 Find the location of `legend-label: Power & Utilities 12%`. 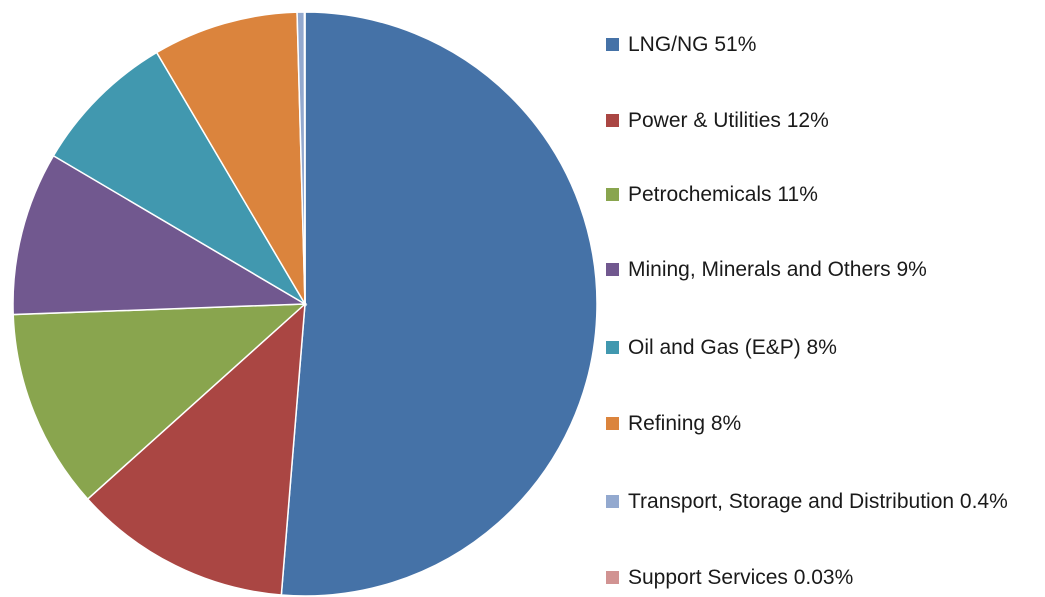

legend-label: Power & Utilities 12% is located at coordinates (728, 120).